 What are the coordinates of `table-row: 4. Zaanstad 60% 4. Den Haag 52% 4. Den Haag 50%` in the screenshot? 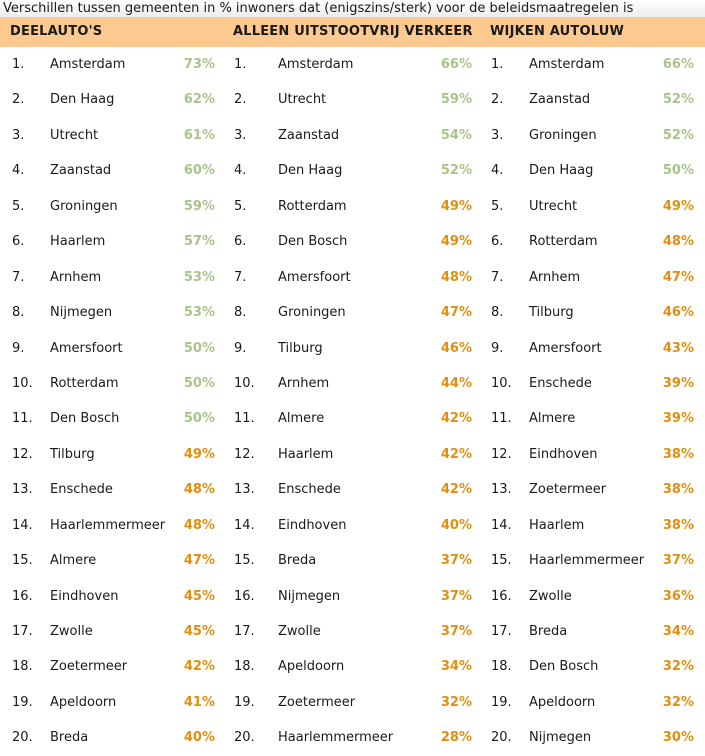 It's located at (352, 170).